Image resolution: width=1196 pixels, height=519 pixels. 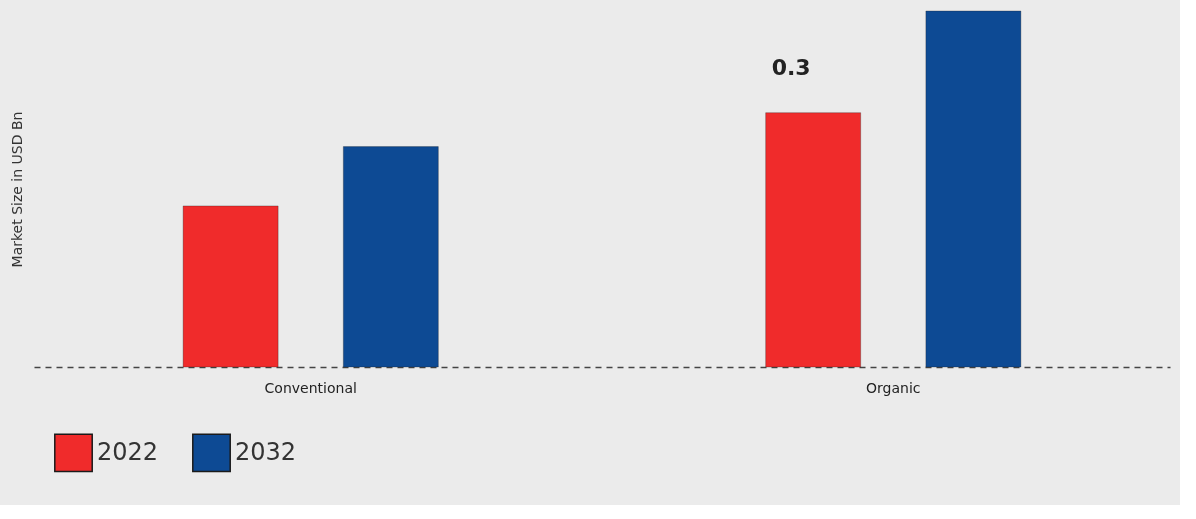 What do you see at coordinates (893, 387) in the screenshot?
I see `x-tick-label: Organic` at bounding box center [893, 387].